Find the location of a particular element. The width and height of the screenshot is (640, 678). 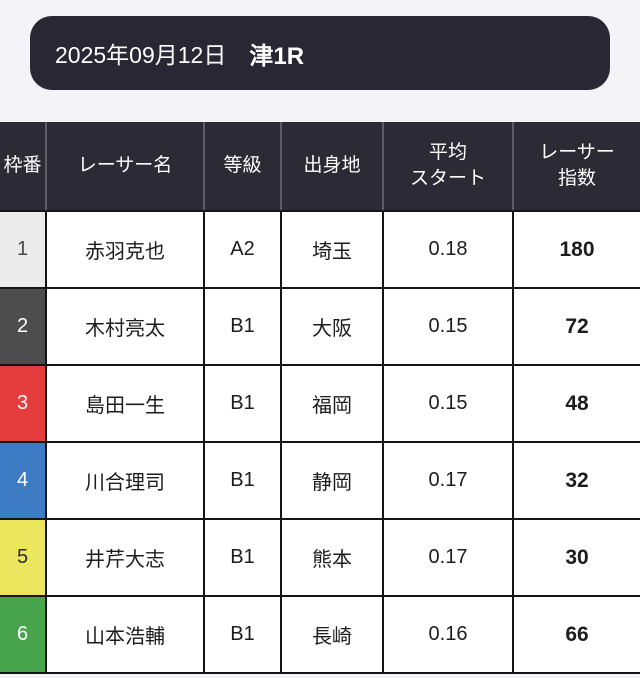

racer-name-cell: 赤羽克也 is located at coordinates (125, 250).